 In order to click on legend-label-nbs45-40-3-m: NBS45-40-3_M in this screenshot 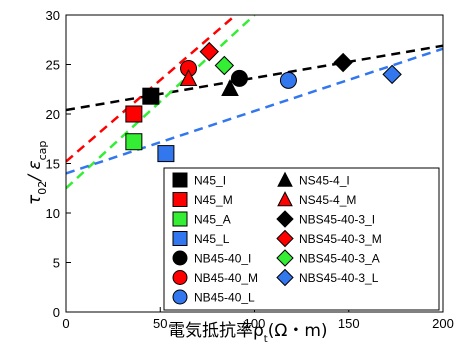, I will do `click(340, 239)`.